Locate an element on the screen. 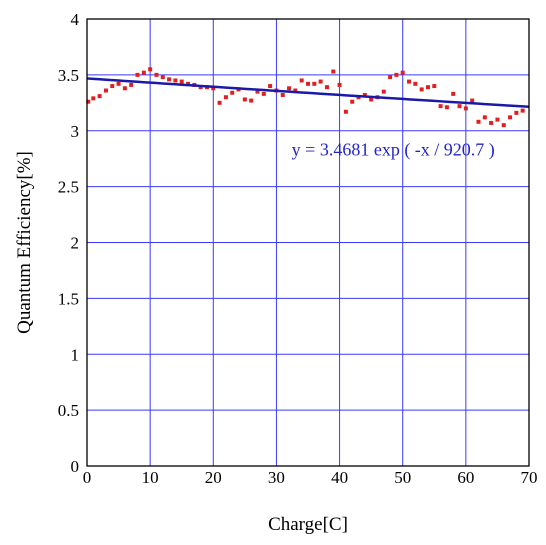 The width and height of the screenshot is (546, 545). fit-line is located at coordinates (308, 93).